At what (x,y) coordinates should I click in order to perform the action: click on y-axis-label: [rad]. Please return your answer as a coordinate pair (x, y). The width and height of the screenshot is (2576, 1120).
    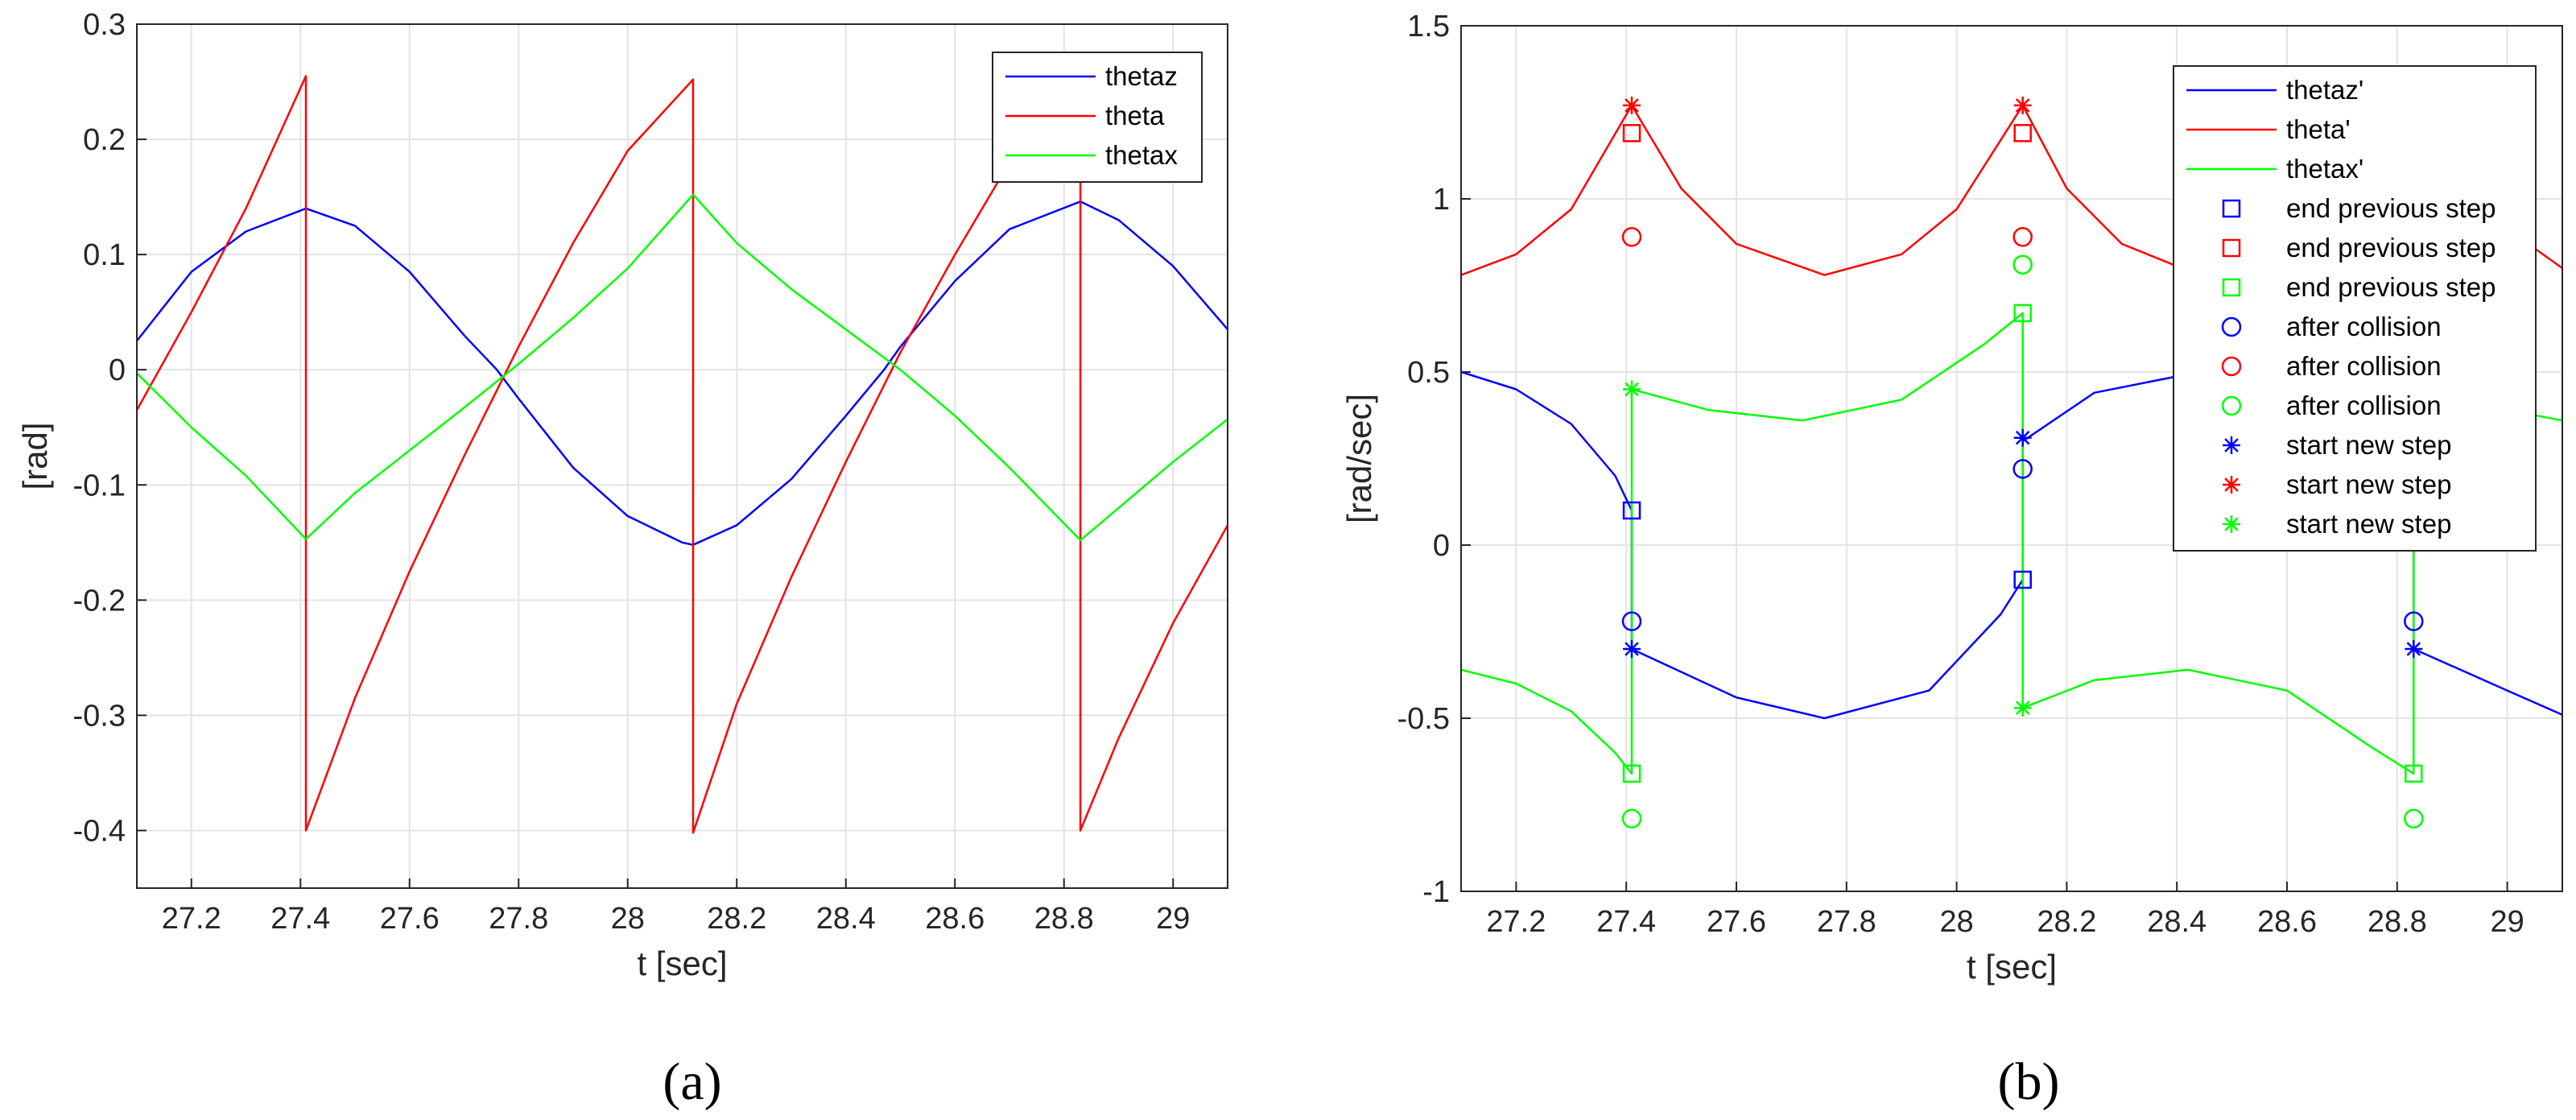
    Looking at the image, I should click on (35, 456).